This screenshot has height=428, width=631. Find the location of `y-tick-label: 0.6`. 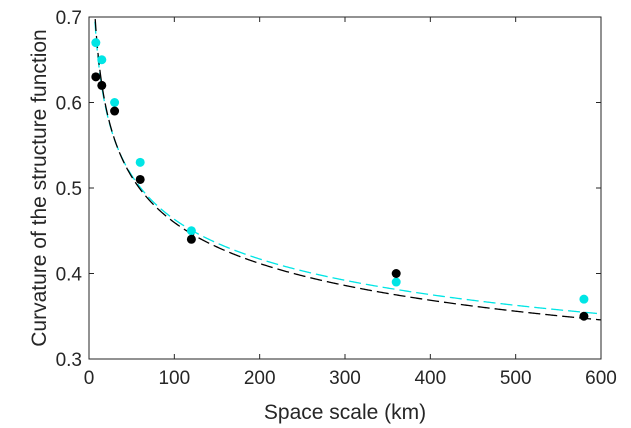

y-tick-label: 0.6 is located at coordinates (69, 104).